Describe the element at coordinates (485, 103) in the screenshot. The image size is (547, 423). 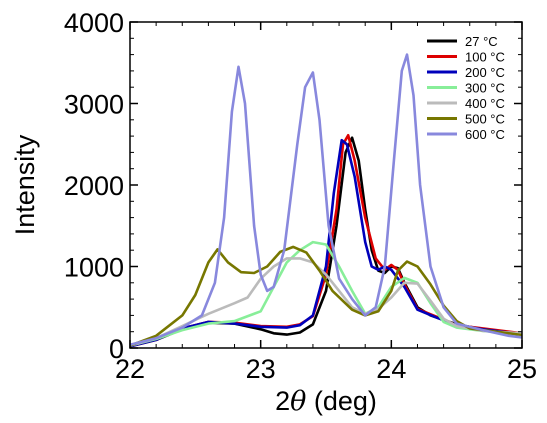
I see `legend-label-4: 400 °C` at that location.